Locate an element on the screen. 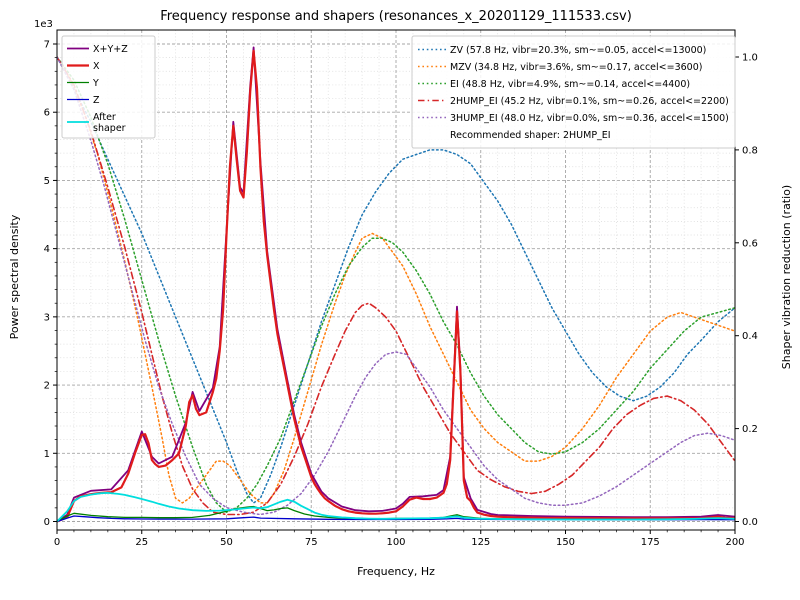 The width and height of the screenshot is (800, 600). y-axis-label-right: Shaper vibration reduction (ratio) is located at coordinates (786, 277).